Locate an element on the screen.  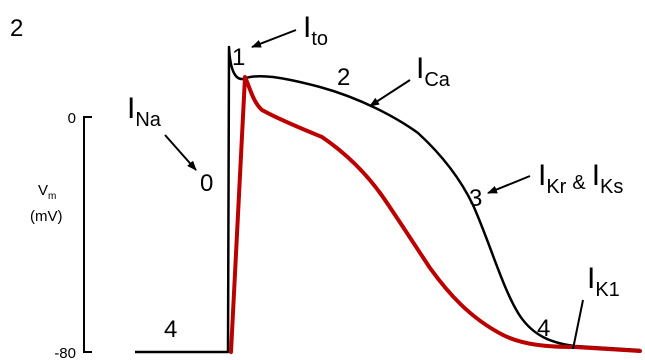
current-kr-ks-label: IKr & IKs is located at coordinates (580, 178).